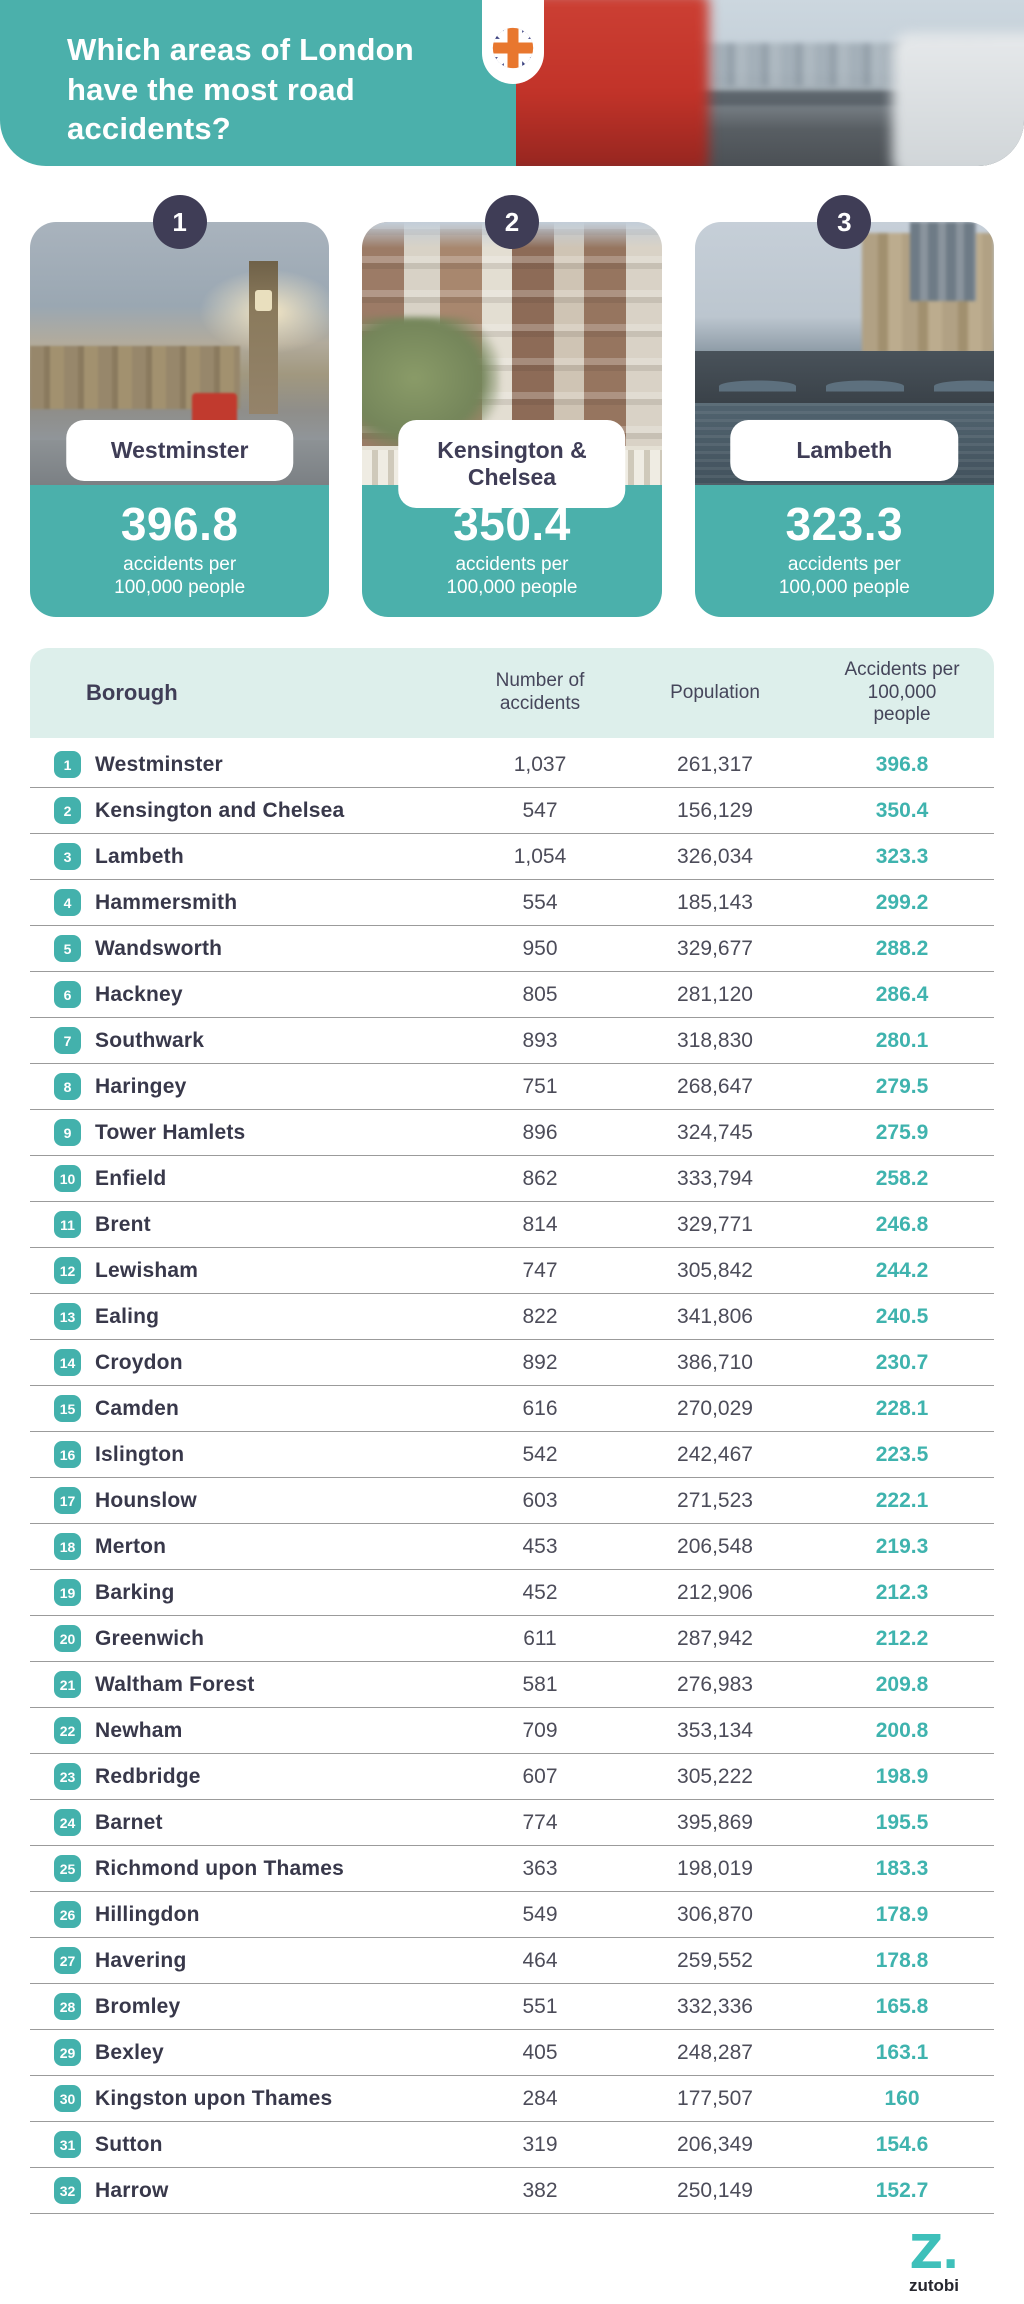 The height and width of the screenshot is (2304, 1024). Describe the element at coordinates (67, 2006) in the screenshot. I see `rank-badge: 28` at that location.